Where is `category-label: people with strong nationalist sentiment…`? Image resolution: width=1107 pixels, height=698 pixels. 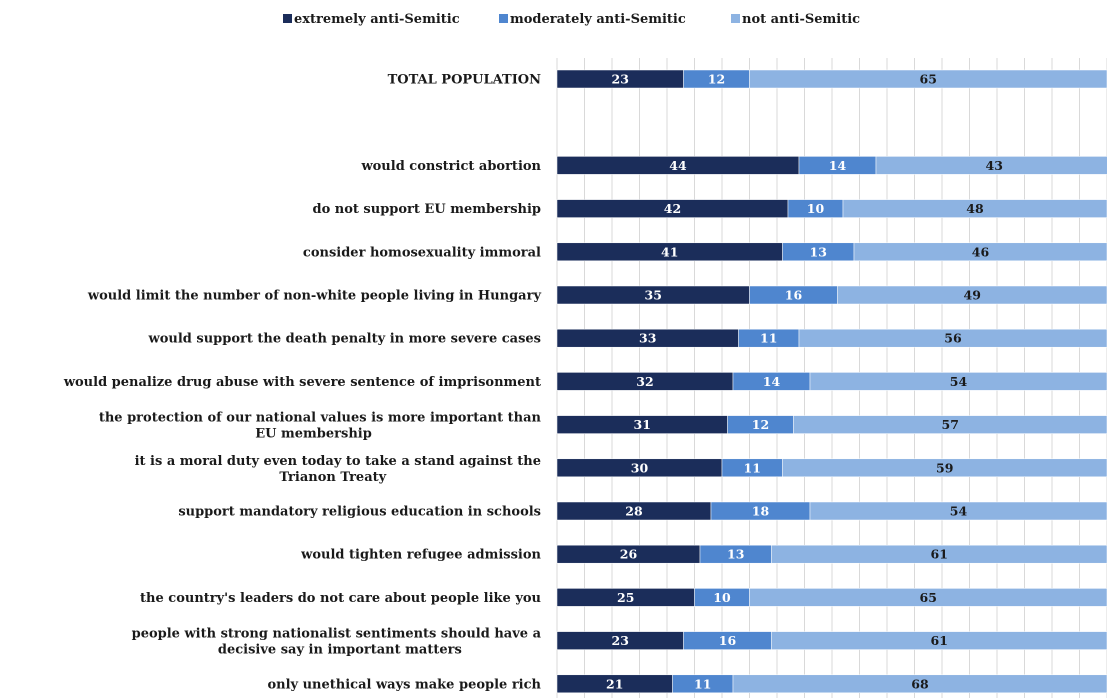
category-label: people with strong nationalist sentiment… is located at coordinates (337, 634).